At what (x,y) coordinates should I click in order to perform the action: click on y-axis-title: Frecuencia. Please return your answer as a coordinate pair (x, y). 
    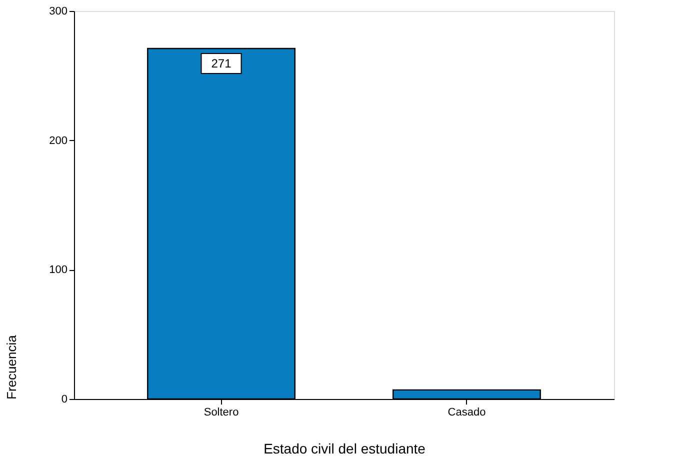
    Looking at the image, I should click on (12, 367).